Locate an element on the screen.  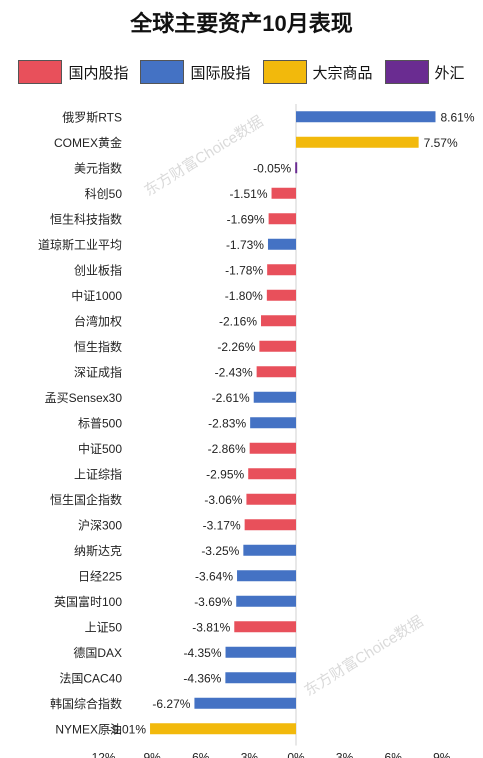
legend-label: 国内股指 is located at coordinates (98, 73).